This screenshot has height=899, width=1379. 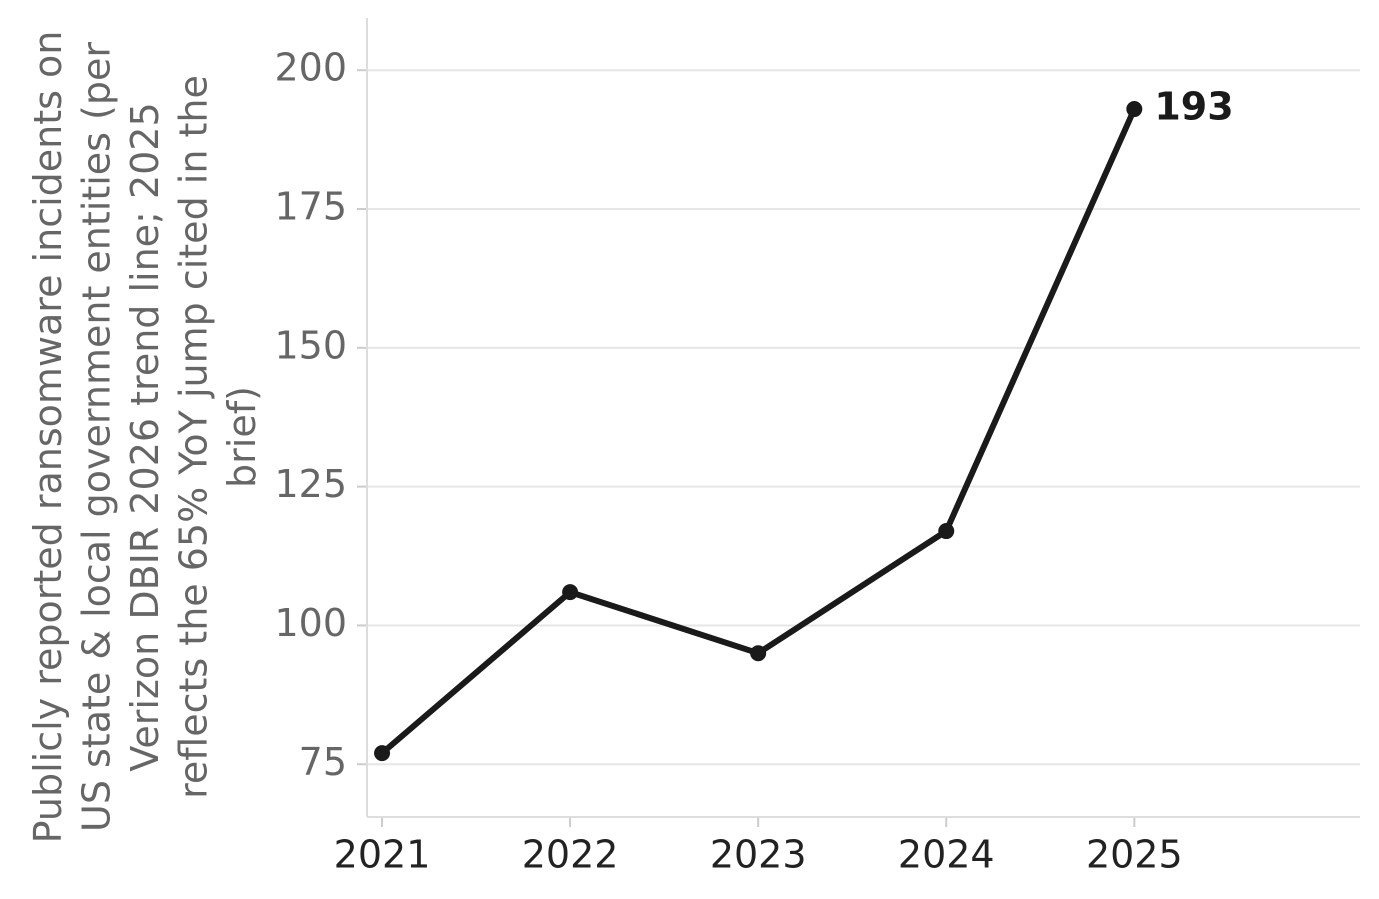 What do you see at coordinates (758, 855) in the screenshot?
I see `x-tick-label: 2023` at bounding box center [758, 855].